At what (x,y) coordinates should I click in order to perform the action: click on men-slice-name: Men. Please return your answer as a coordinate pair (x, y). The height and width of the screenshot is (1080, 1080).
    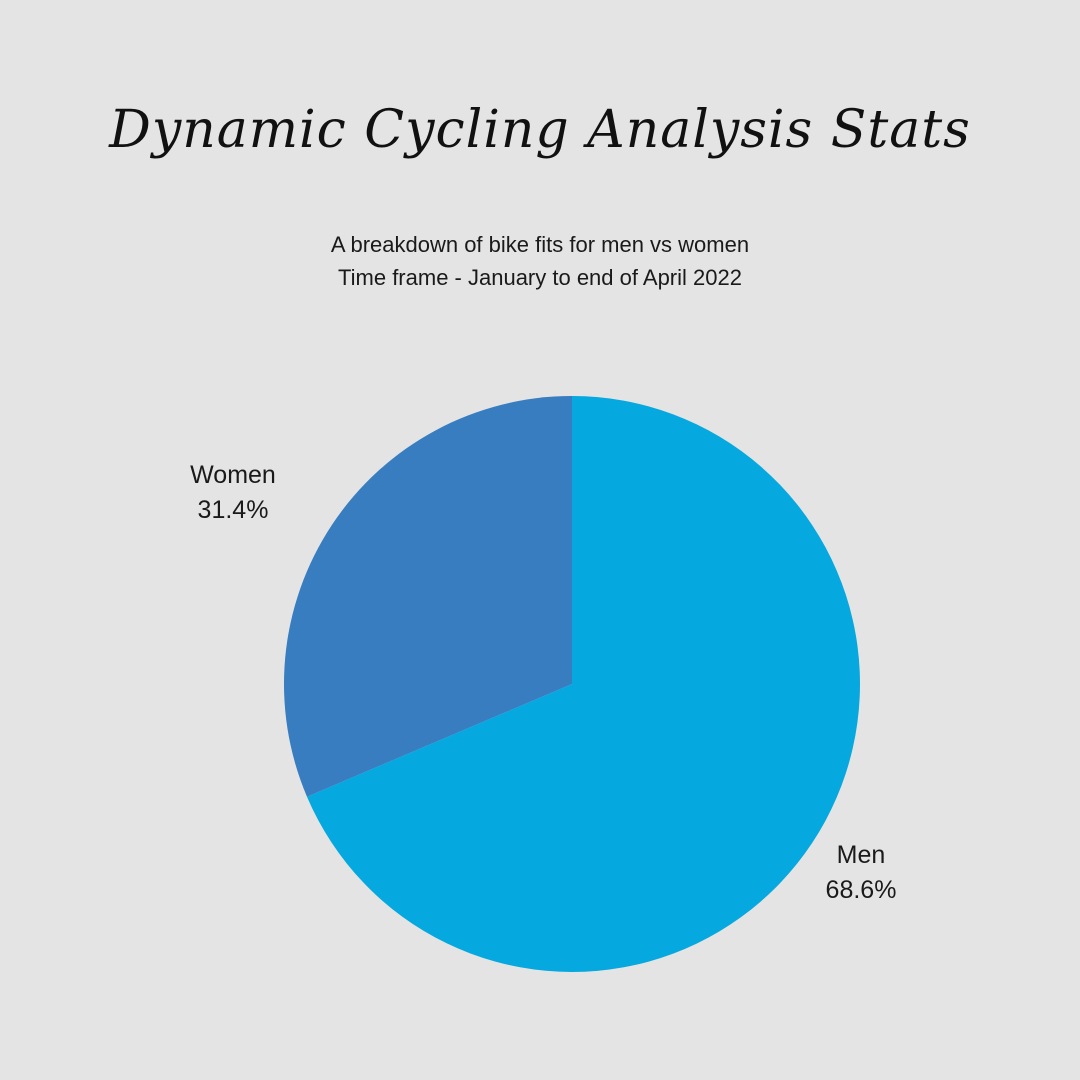
    Looking at the image, I should click on (861, 855).